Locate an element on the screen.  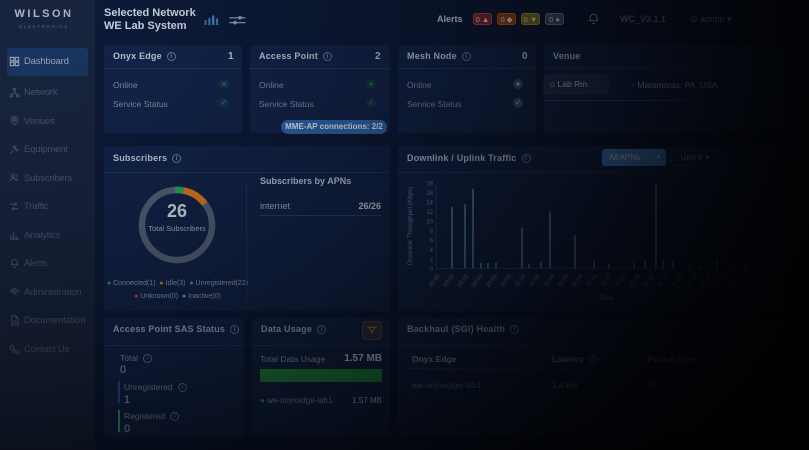
svg-text: 11:18 is located at coordinates (649, 281).